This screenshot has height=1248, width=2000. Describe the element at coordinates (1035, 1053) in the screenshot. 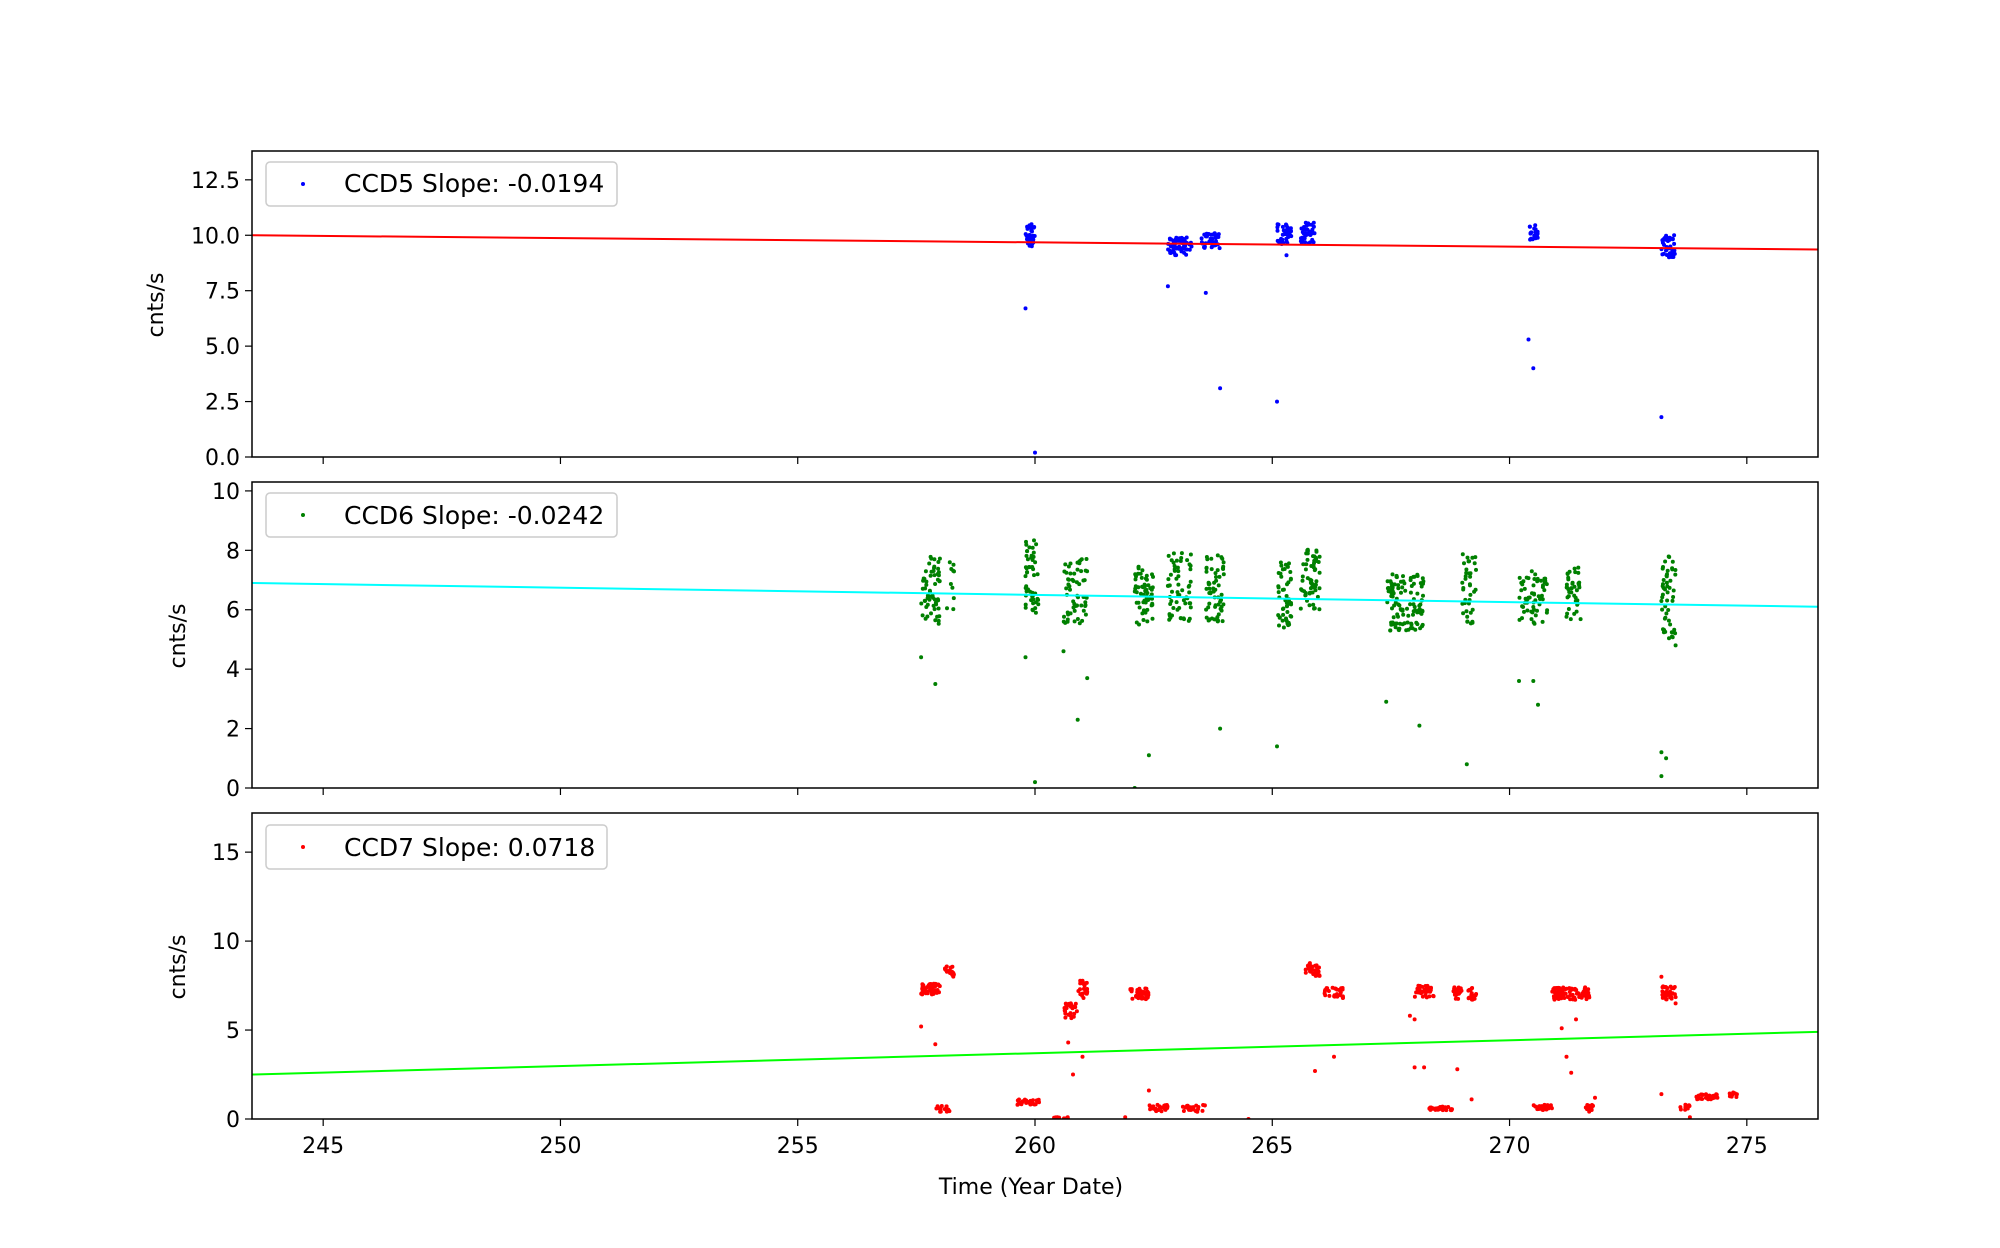

I see `fit-line` at that location.